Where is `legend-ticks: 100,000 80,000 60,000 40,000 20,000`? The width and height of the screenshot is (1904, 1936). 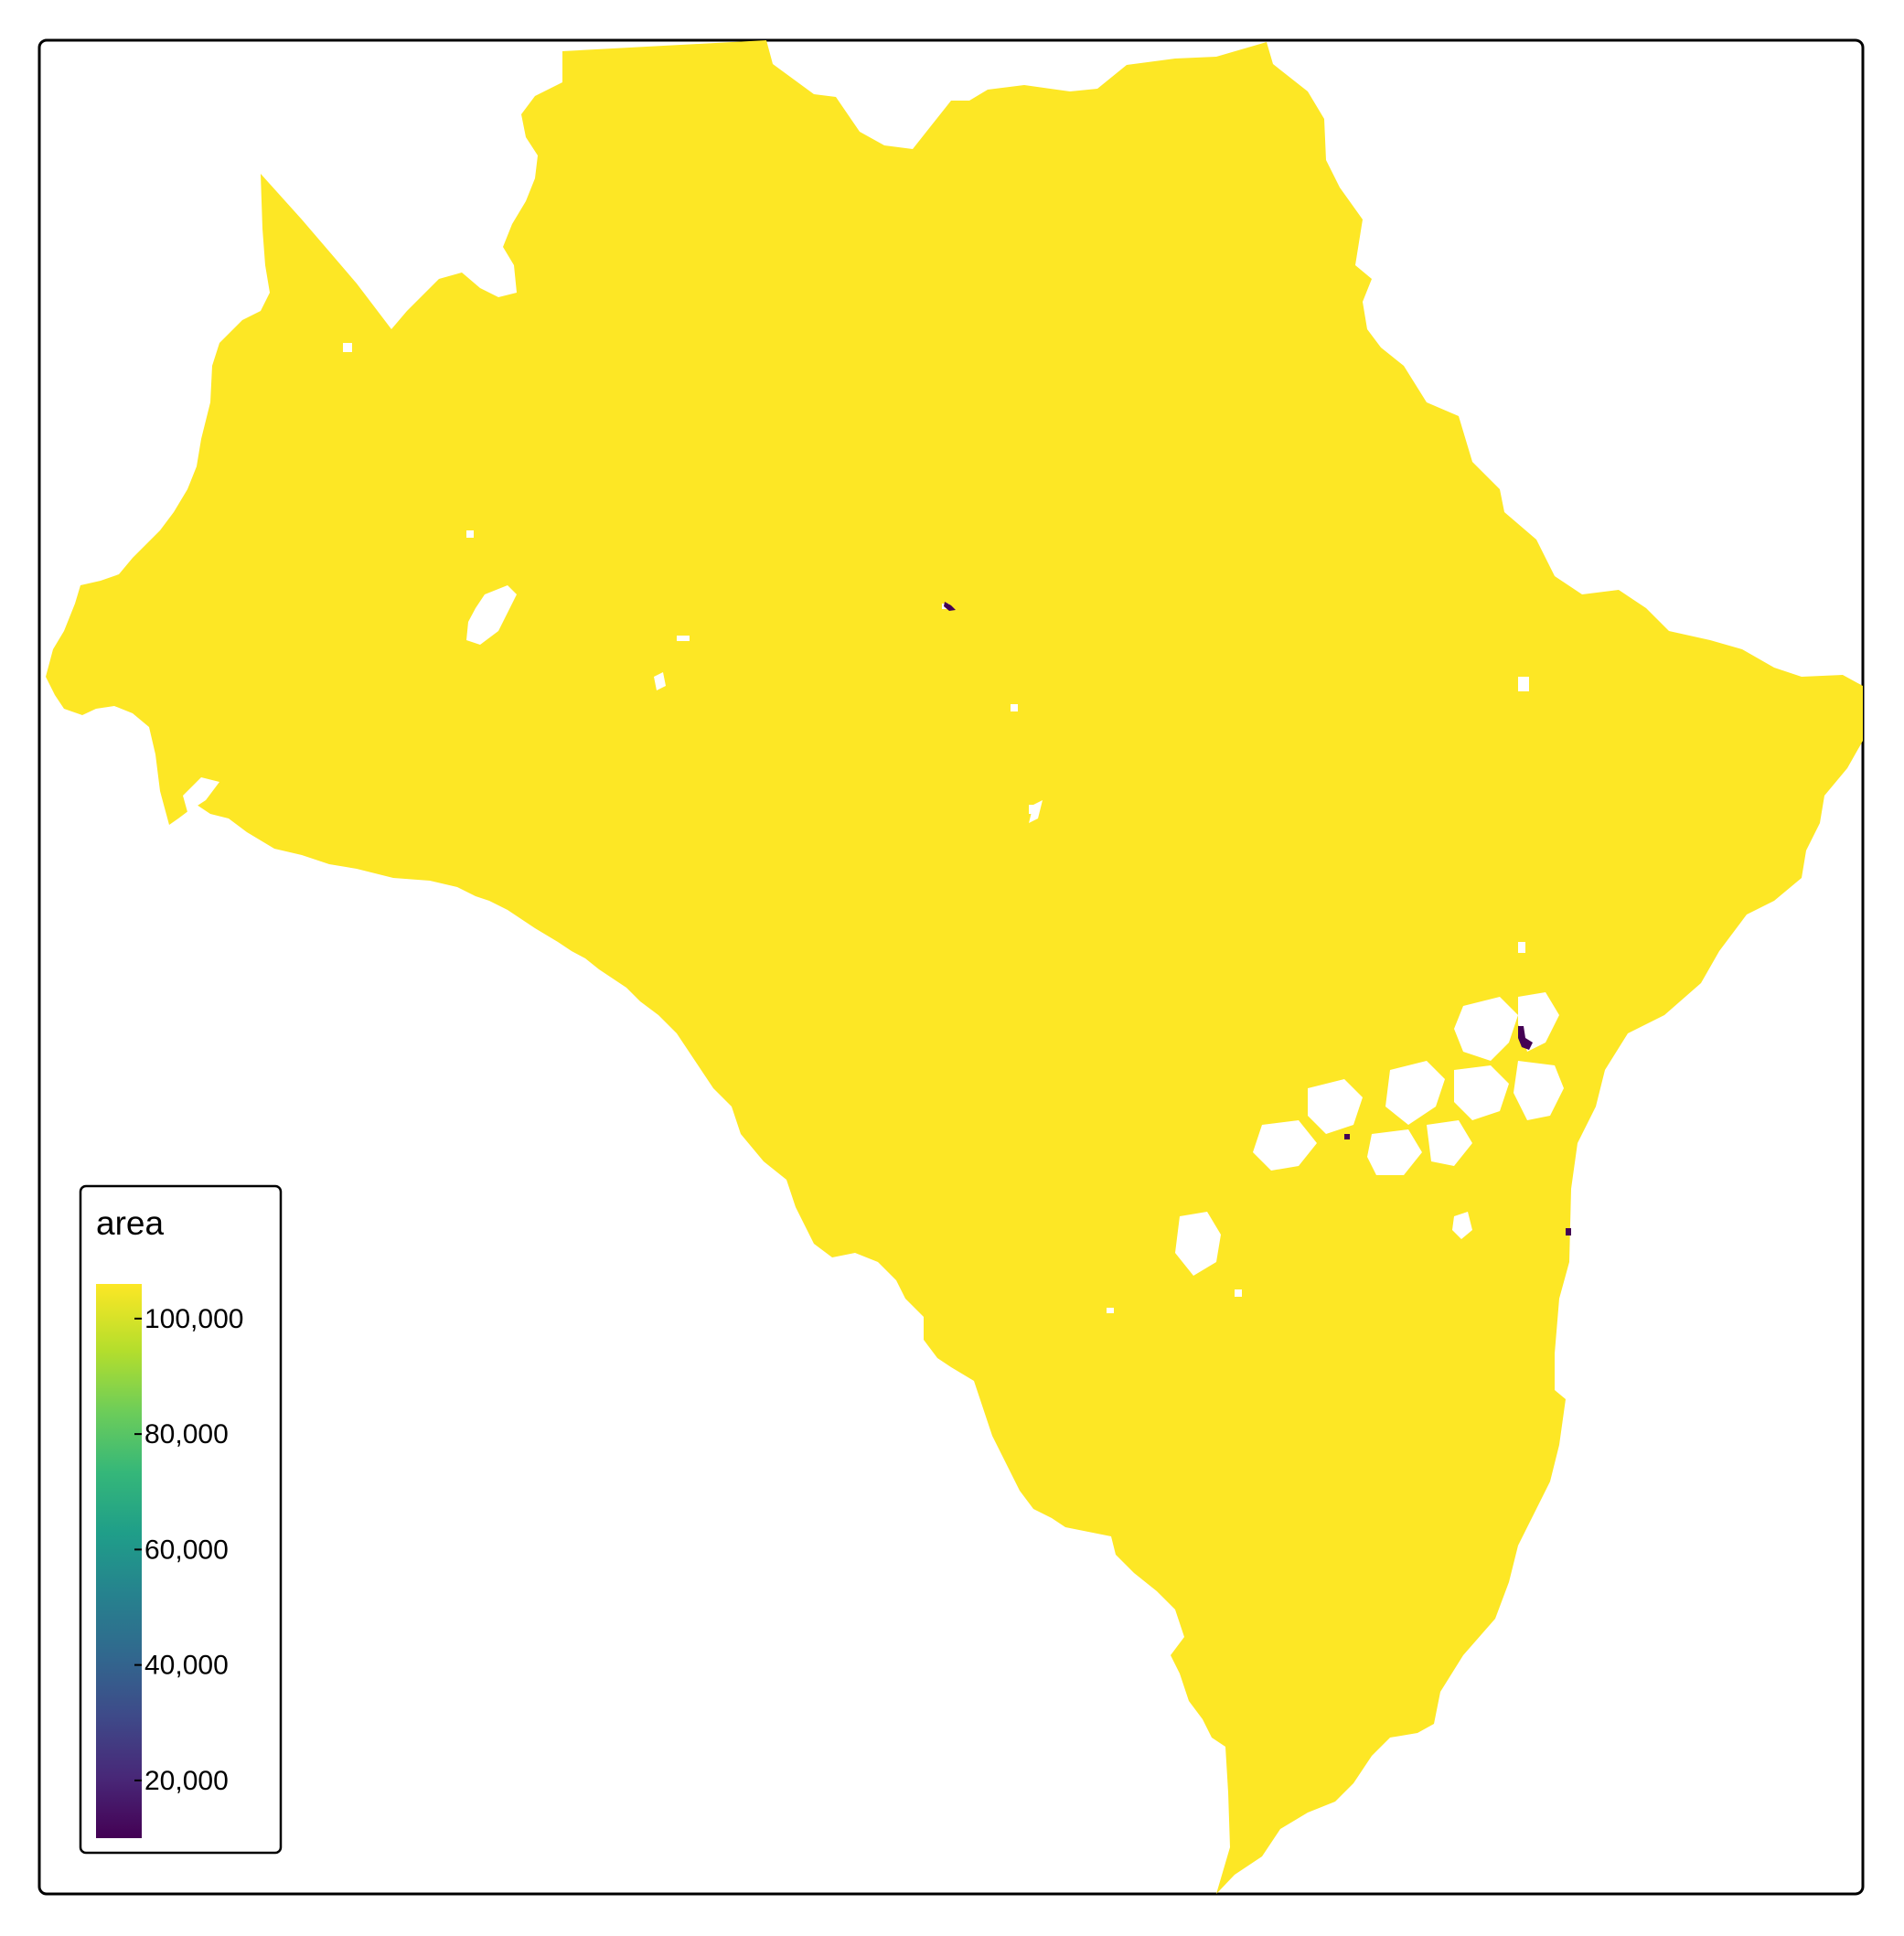 legend-ticks: 100,000 80,000 60,000 40,000 20,000 is located at coordinates (188, 1550).